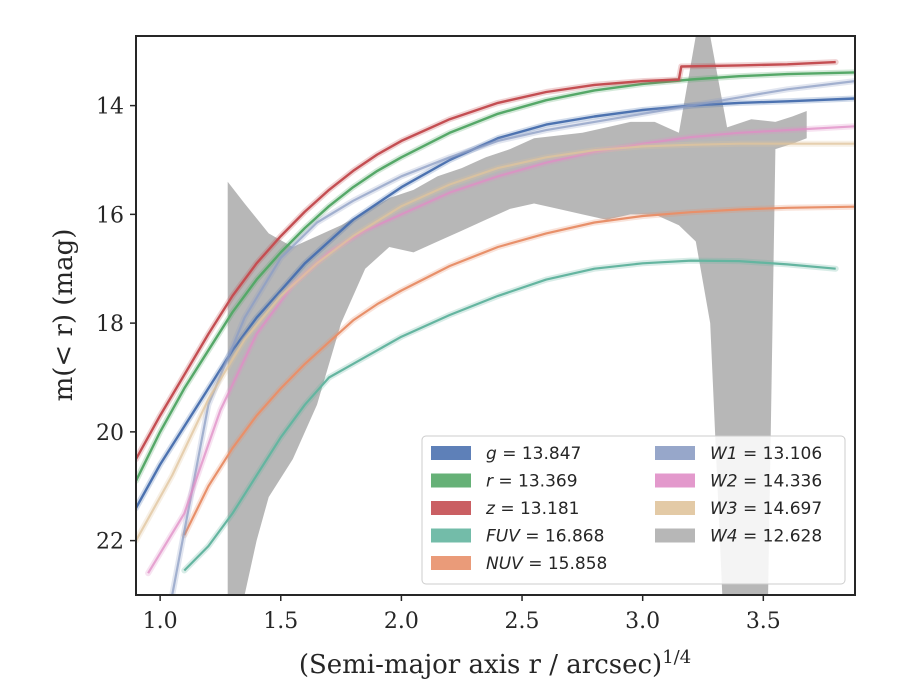  I want to click on legend-swatch-w3, so click(675, 508).